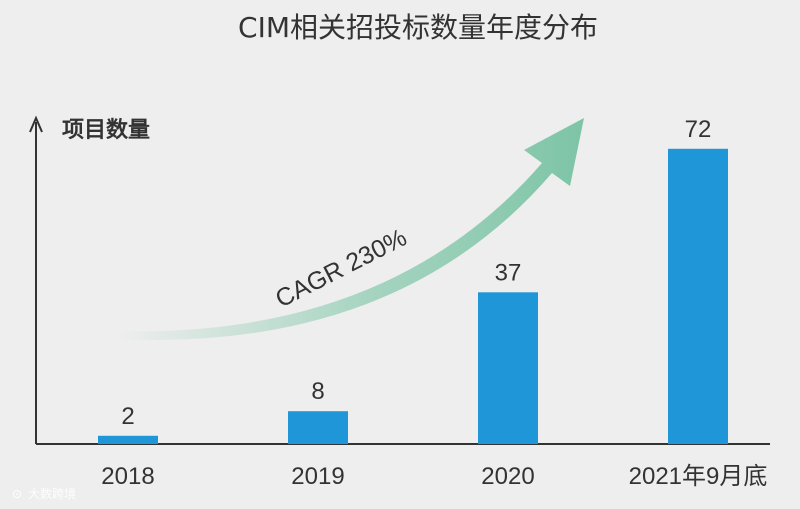 The height and width of the screenshot is (509, 800). What do you see at coordinates (17, 494) in the screenshot?
I see `watermark-logo-icon: ⊙` at bounding box center [17, 494].